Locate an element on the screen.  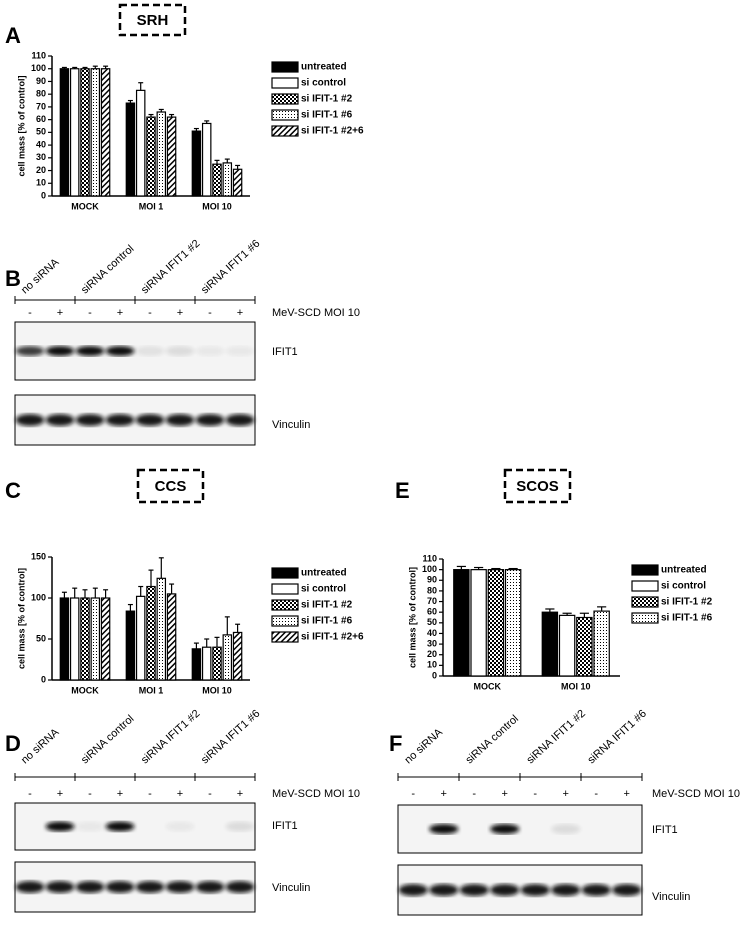
panel-letter: C is located at coordinates (13, 490).